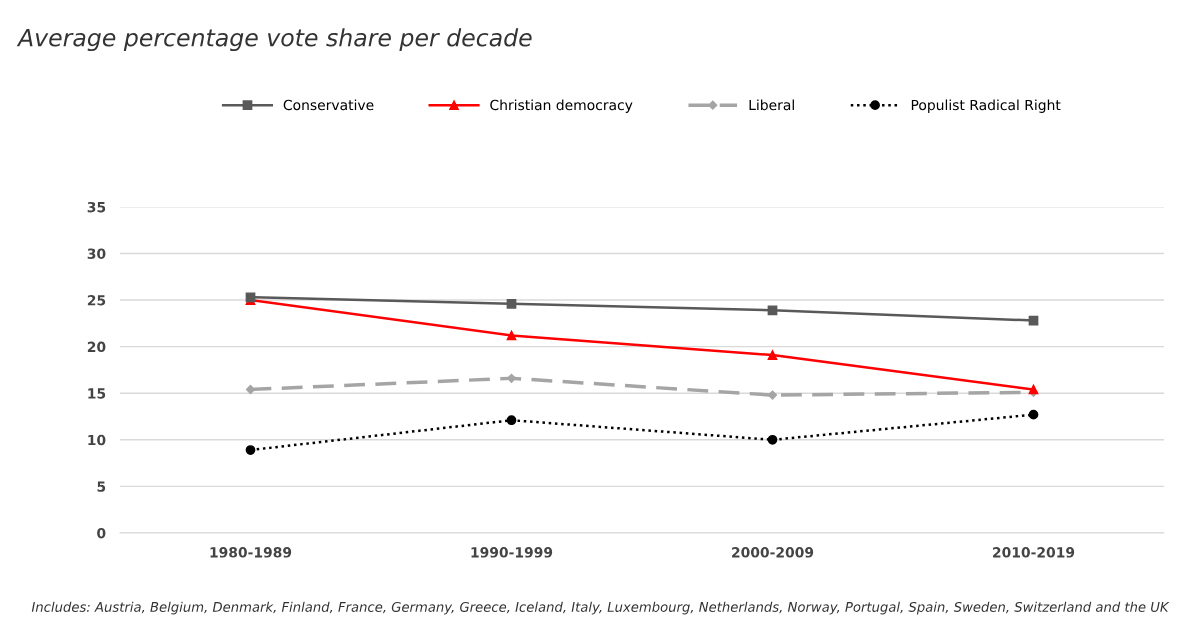  Describe the element at coordinates (1034, 552) in the screenshot. I see `x-tick-label: 2010-2019` at that location.